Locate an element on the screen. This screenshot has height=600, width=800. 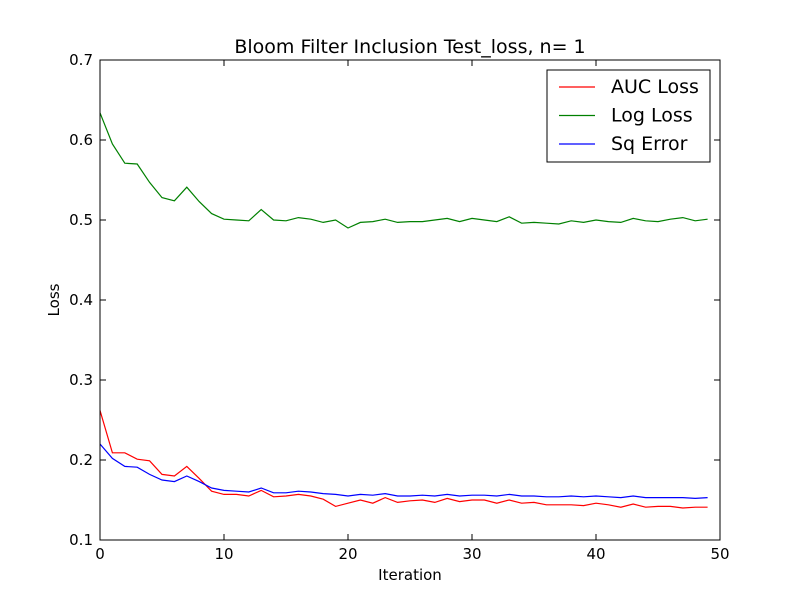
x-axis-label: Iteration is located at coordinates (410, 575).